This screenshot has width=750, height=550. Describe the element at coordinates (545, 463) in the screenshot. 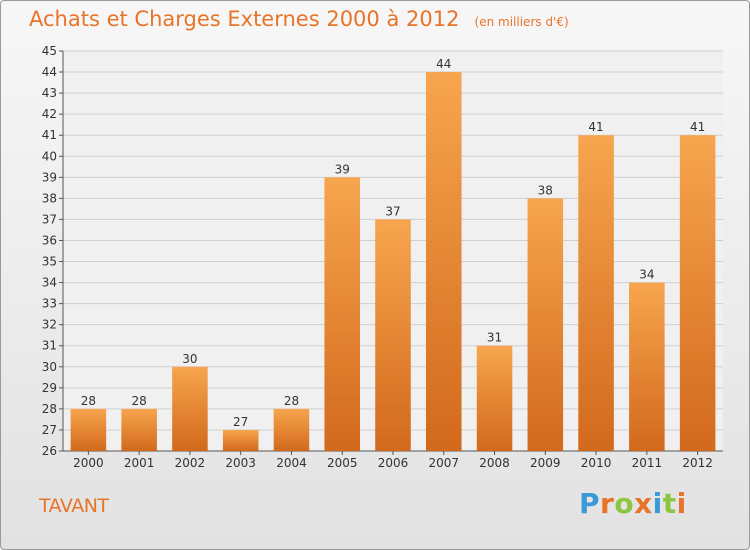

I see `x-tick-label: 2009` at that location.